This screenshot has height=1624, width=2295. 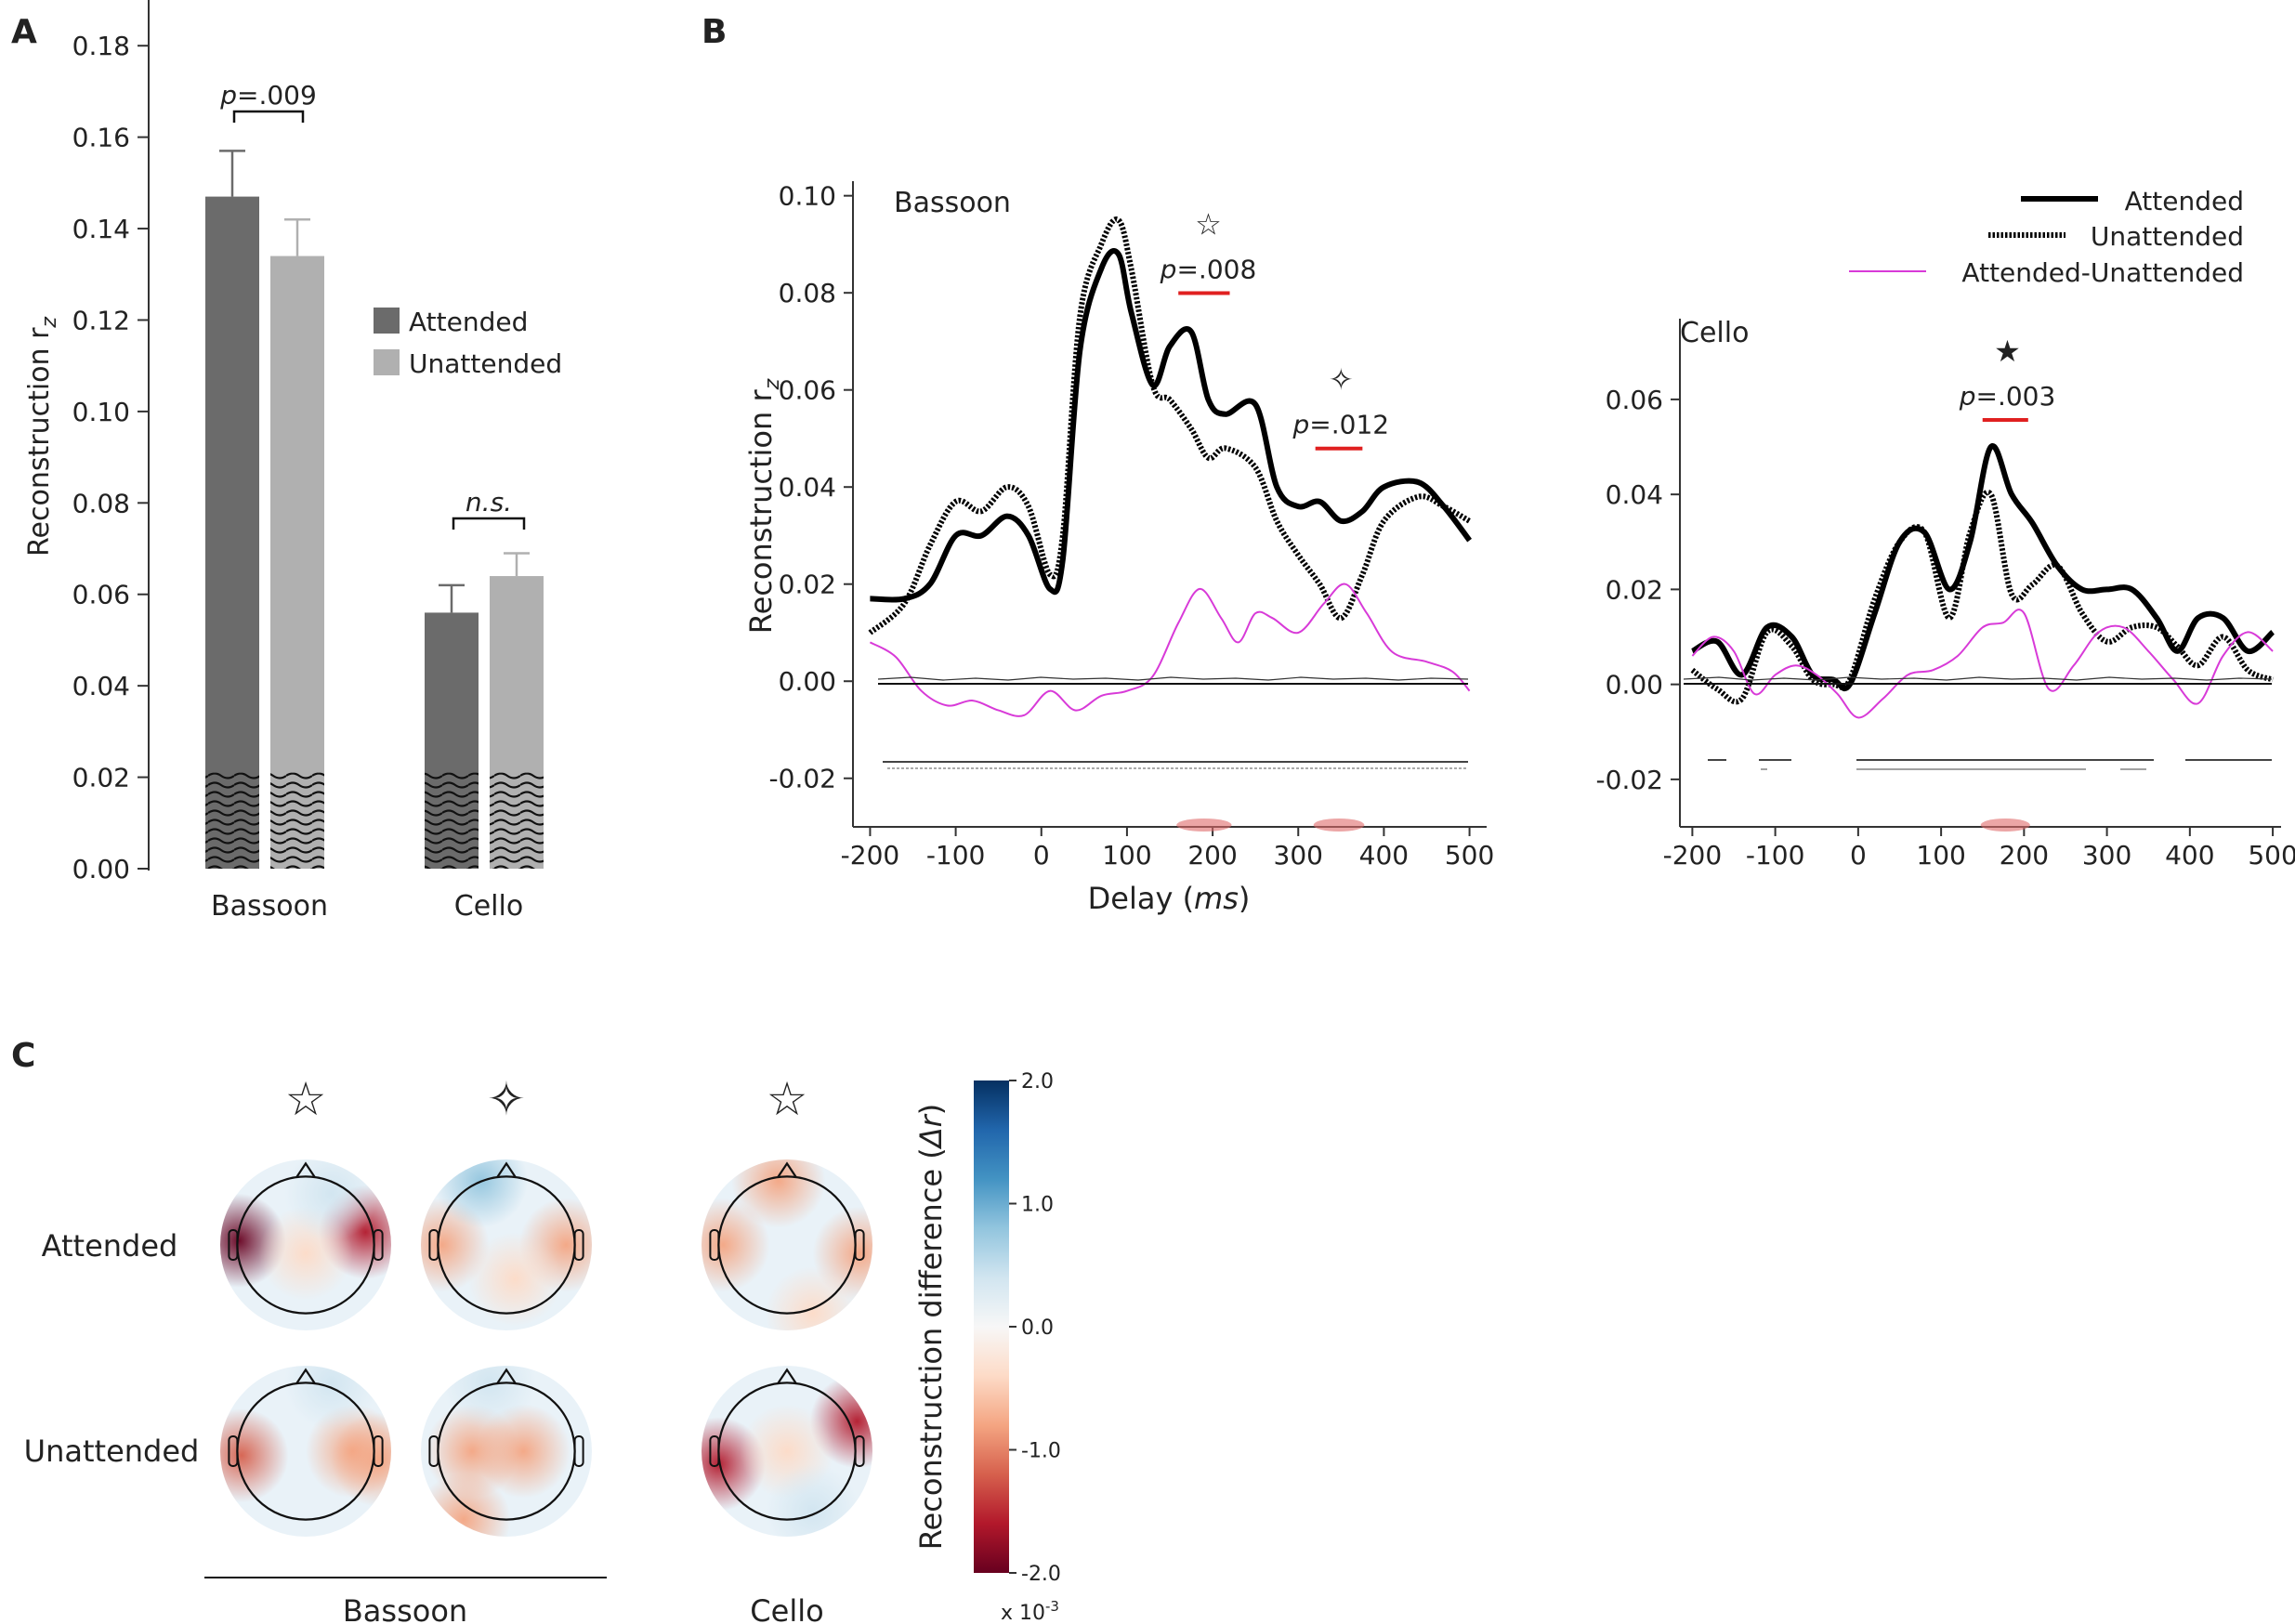 What do you see at coordinates (297, 562) in the screenshot?
I see `a-bar-unattended-bassoon` at bounding box center [297, 562].